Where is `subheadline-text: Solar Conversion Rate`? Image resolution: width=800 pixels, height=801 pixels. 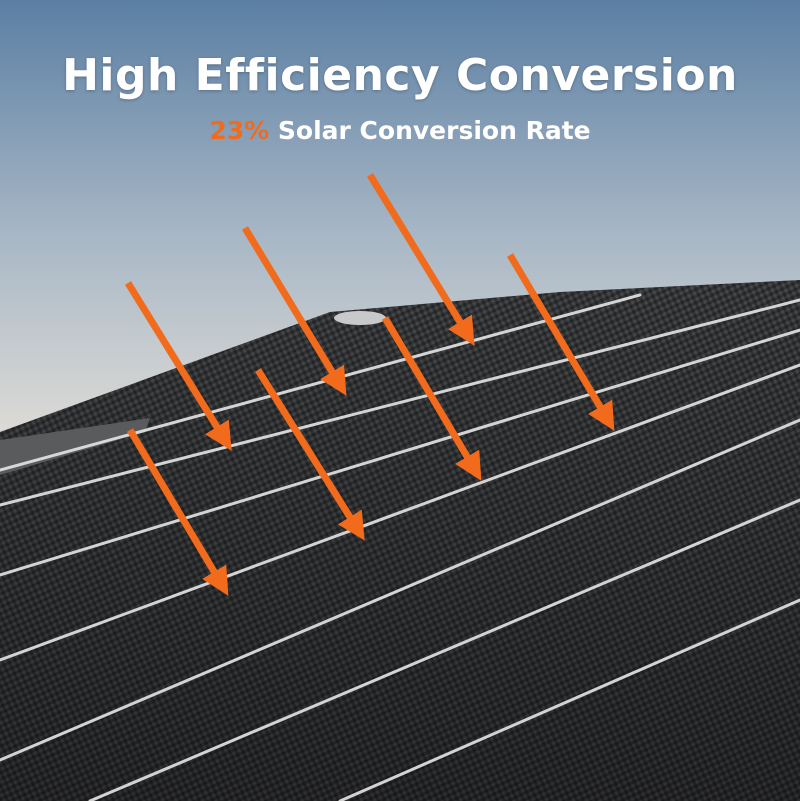 subheadline-text: Solar Conversion Rate is located at coordinates (430, 130).